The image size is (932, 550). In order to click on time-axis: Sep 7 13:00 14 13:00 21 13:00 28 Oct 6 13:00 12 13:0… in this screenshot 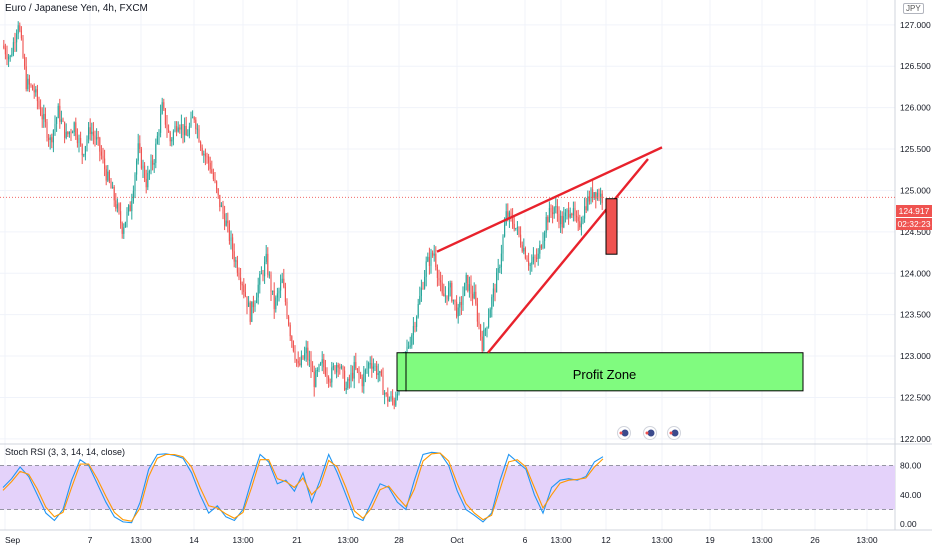, I will do `click(441, 540)`.